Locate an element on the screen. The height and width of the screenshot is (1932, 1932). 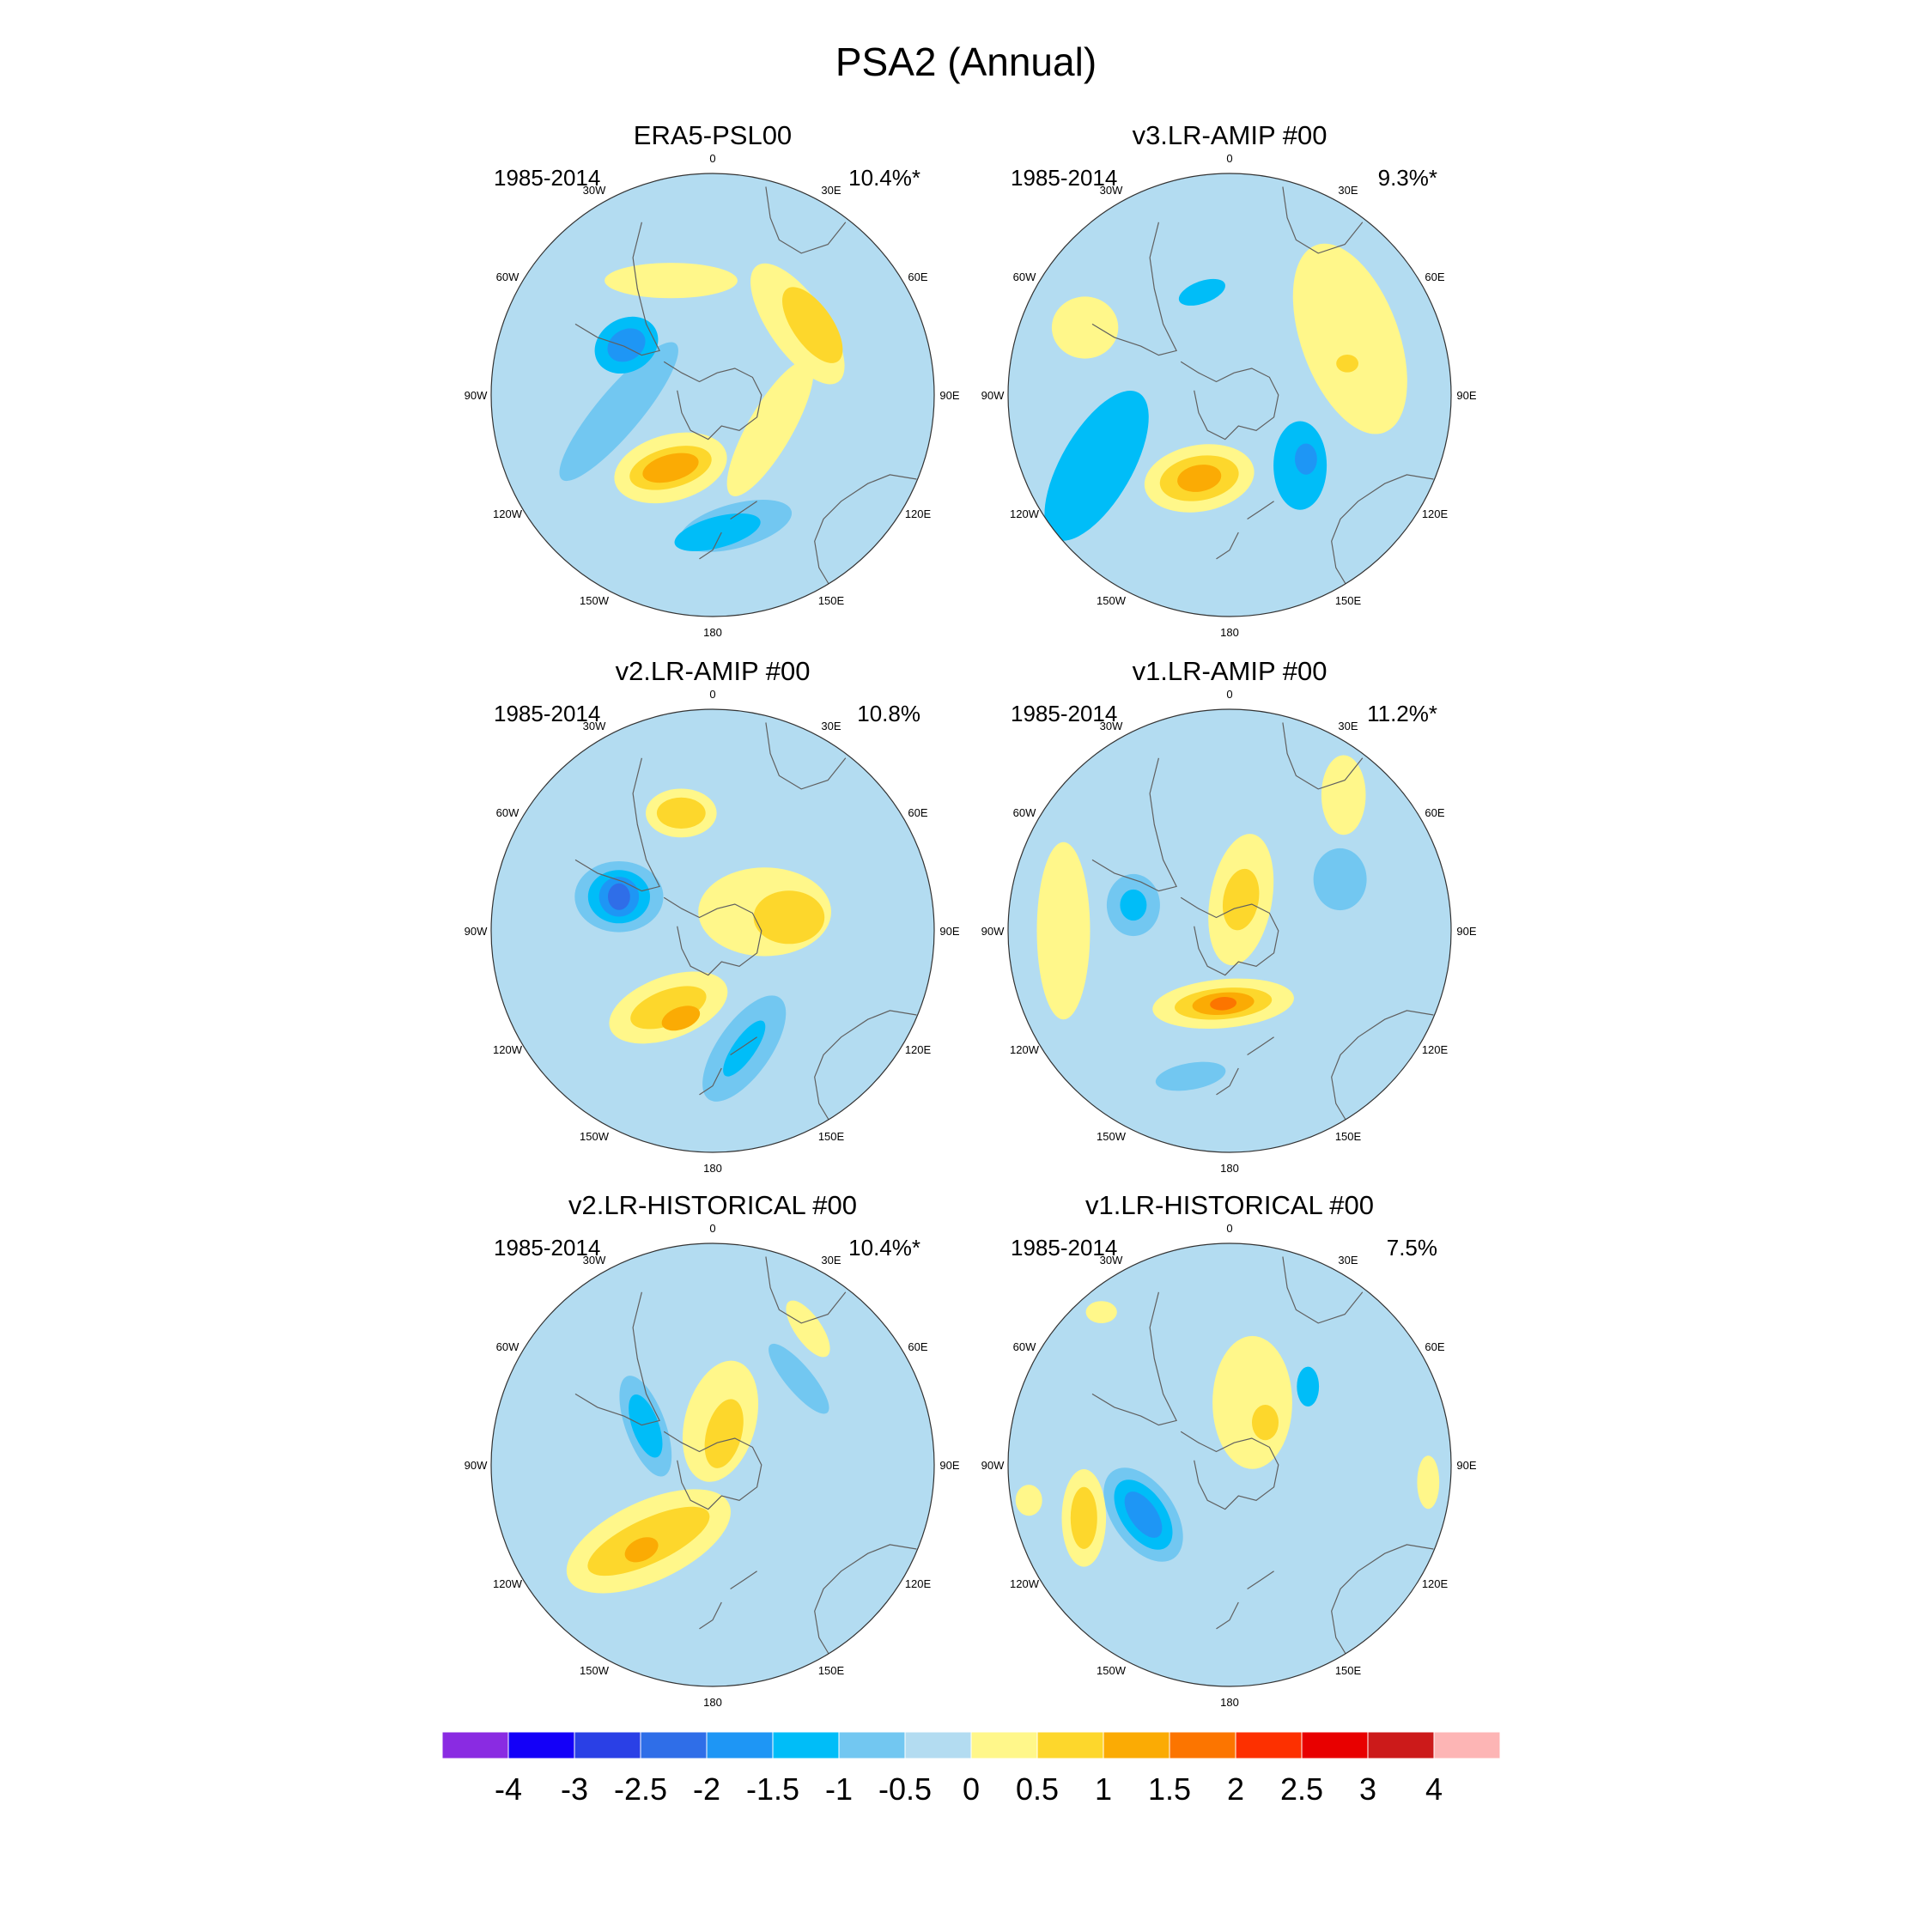
colorbar-label: 2 is located at coordinates (1235, 1789).